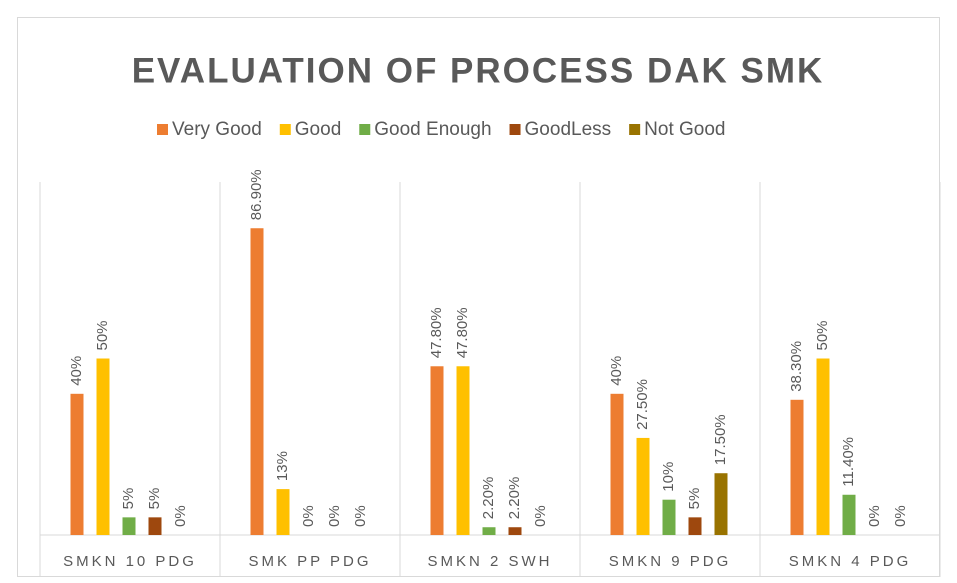  I want to click on data-label: 17.50%, so click(720, 439).